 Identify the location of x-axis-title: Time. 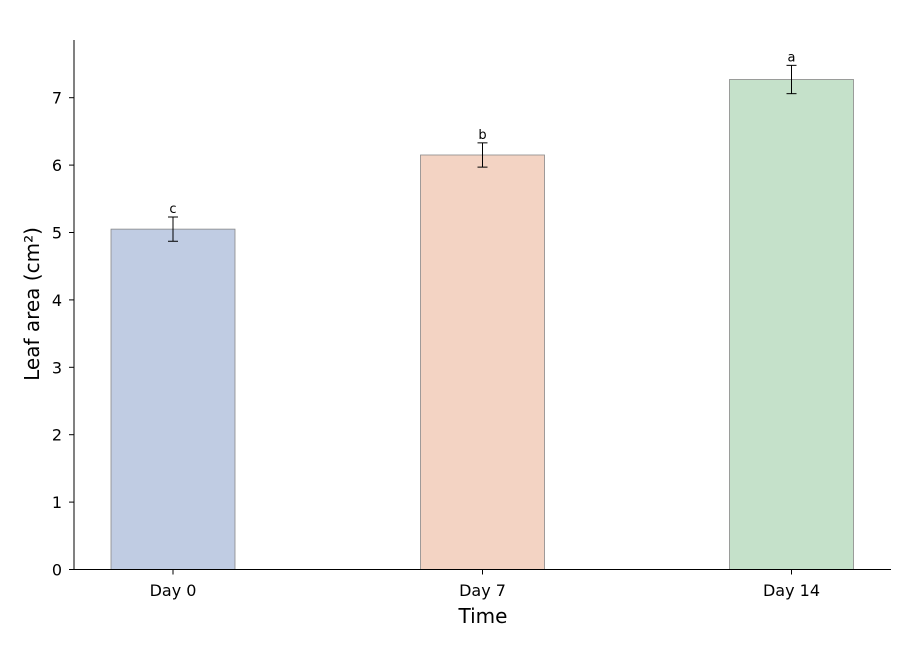
(483, 616).